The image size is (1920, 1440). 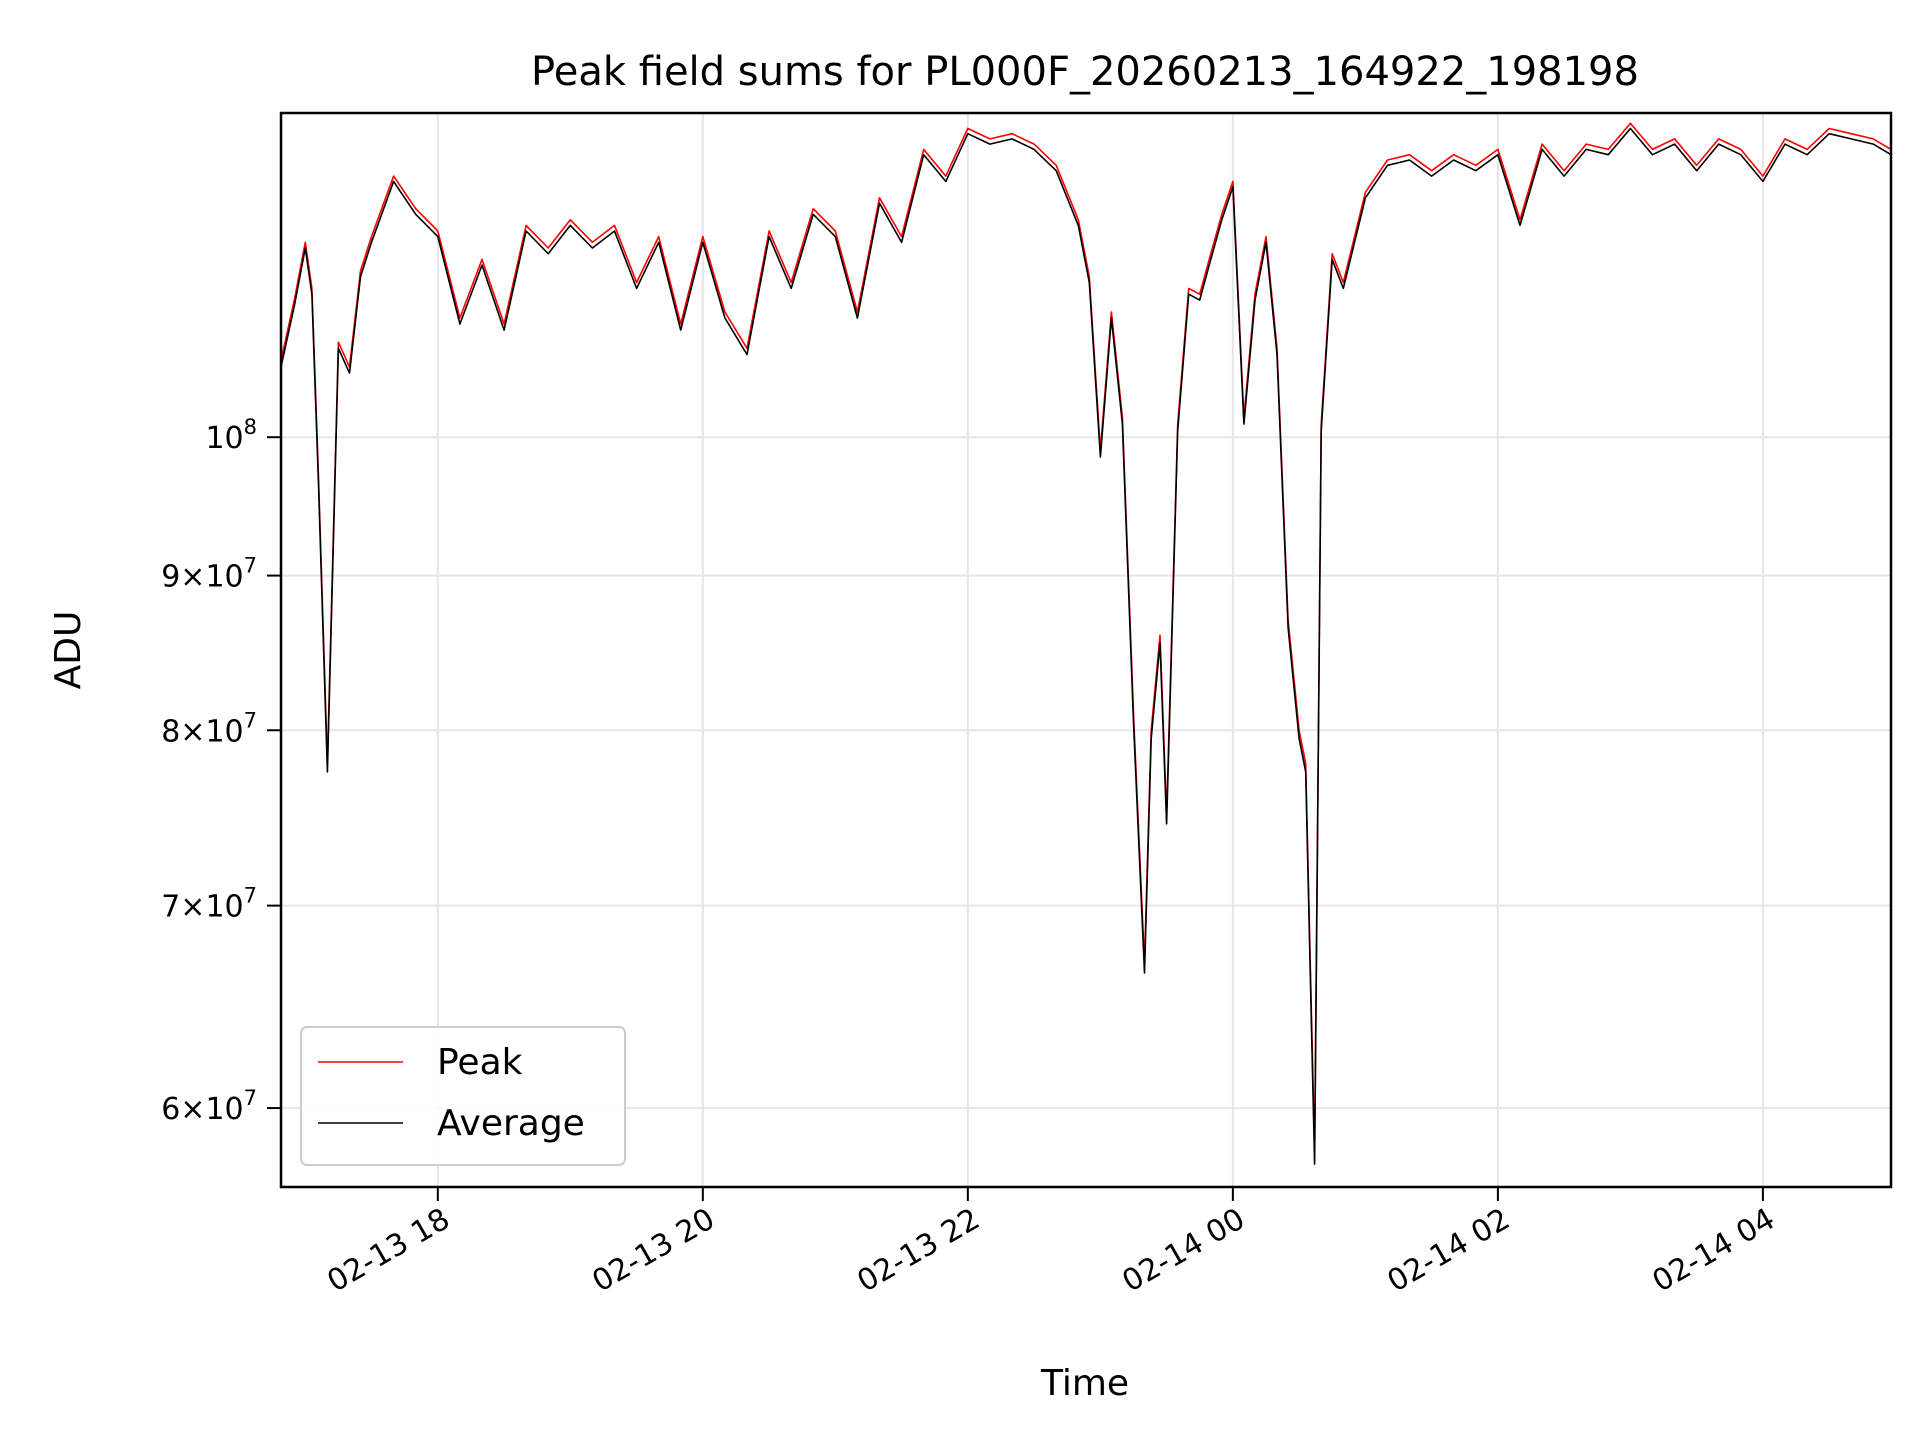 I want to click on legend: Peak Average, so click(x=463, y=1096).